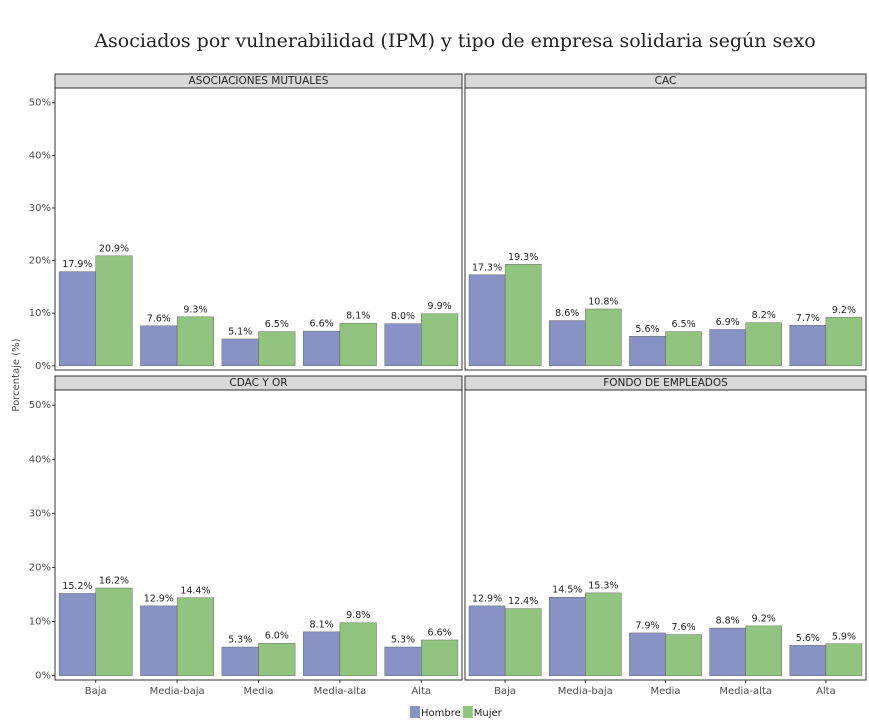 Image resolution: width=869 pixels, height=721 pixels. I want to click on data-label: 6.6%, so click(322, 324).